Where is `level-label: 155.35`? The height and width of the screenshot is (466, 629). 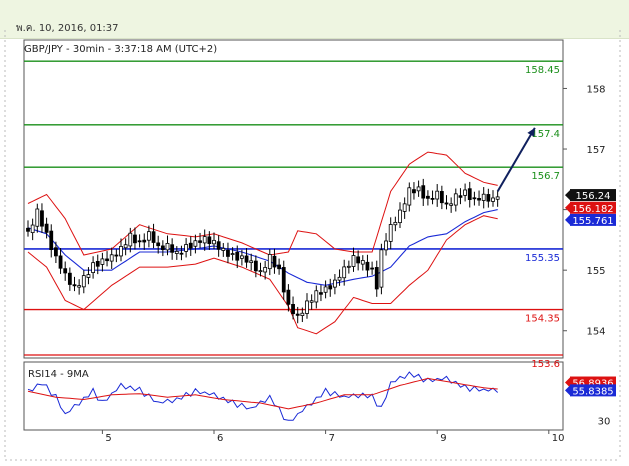
level-label: 155.35 is located at coordinates (542, 258).